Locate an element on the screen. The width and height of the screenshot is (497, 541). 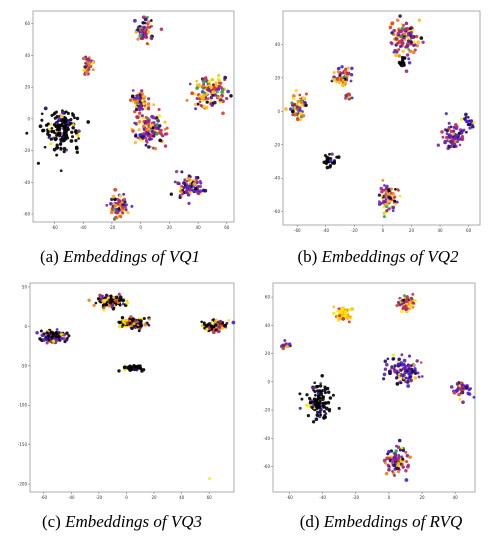
x-tick-label: -20 is located at coordinates (99, 497).